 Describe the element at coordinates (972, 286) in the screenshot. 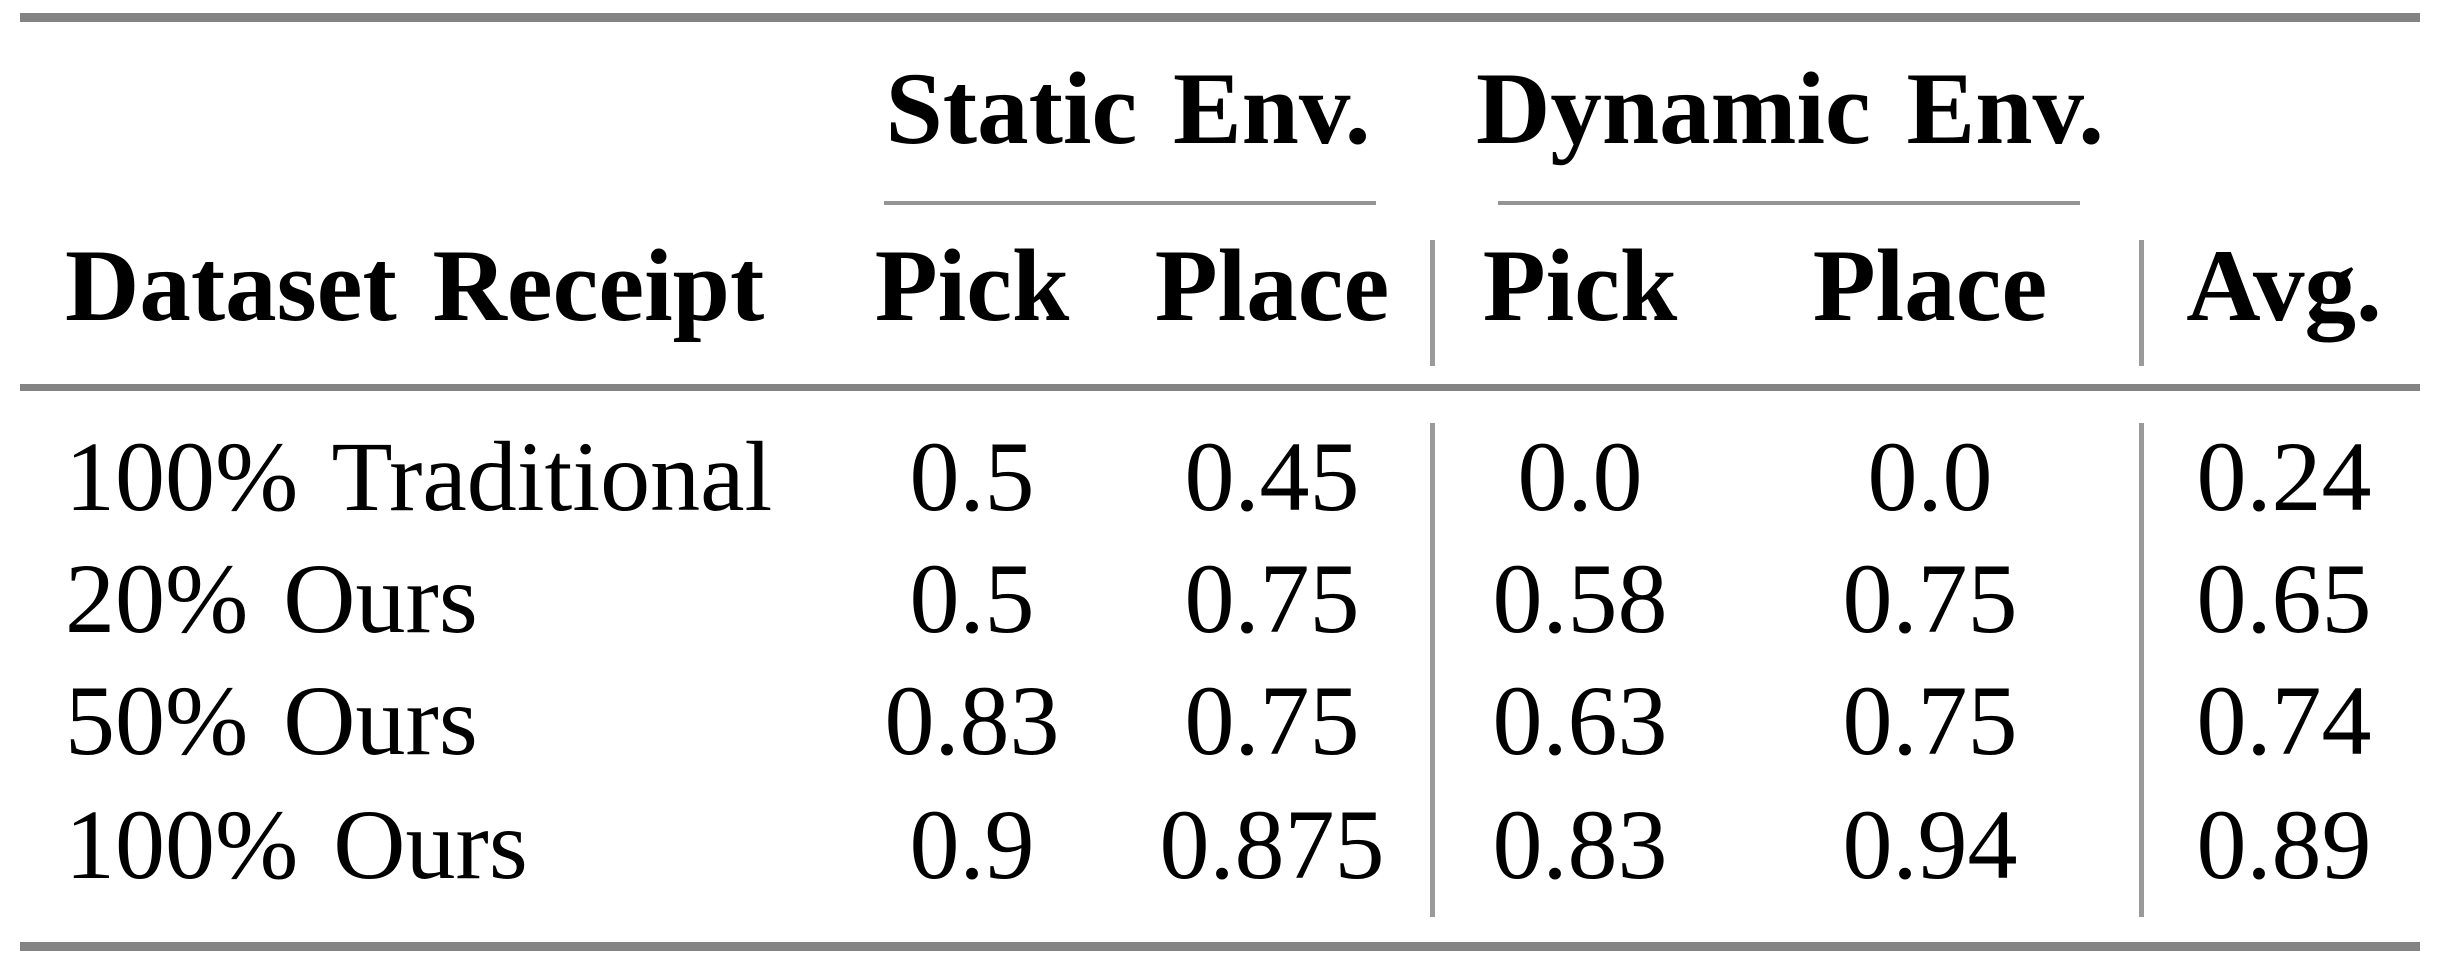

I see `header-static-pick: Pick` at that location.